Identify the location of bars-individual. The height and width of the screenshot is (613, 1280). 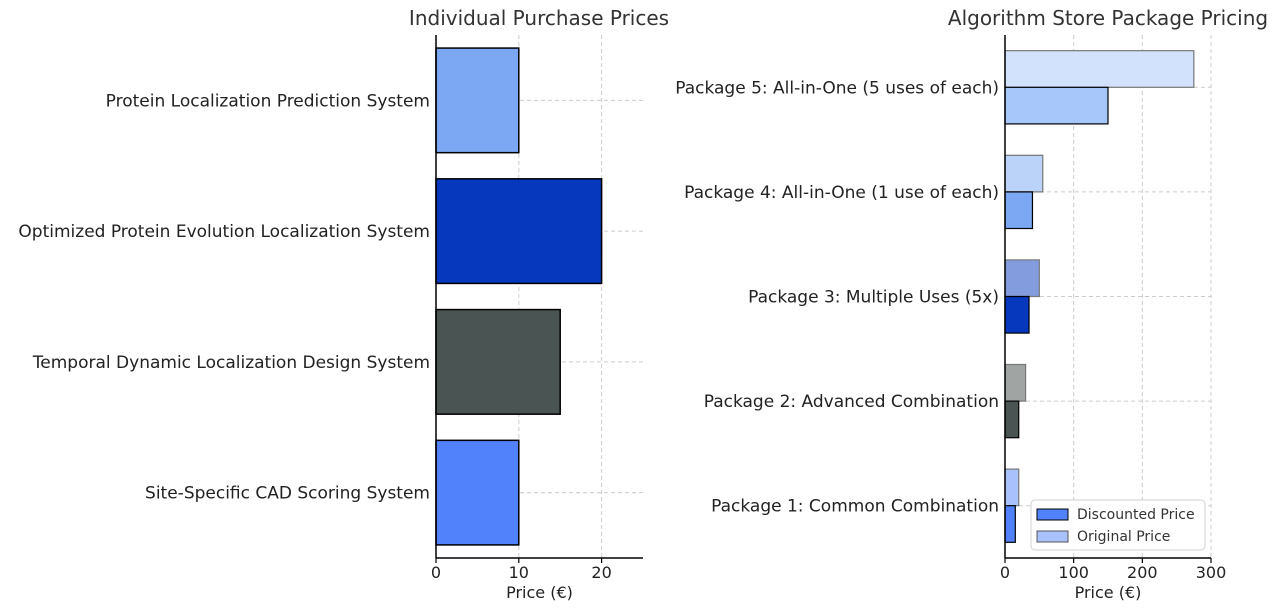
(519, 296).